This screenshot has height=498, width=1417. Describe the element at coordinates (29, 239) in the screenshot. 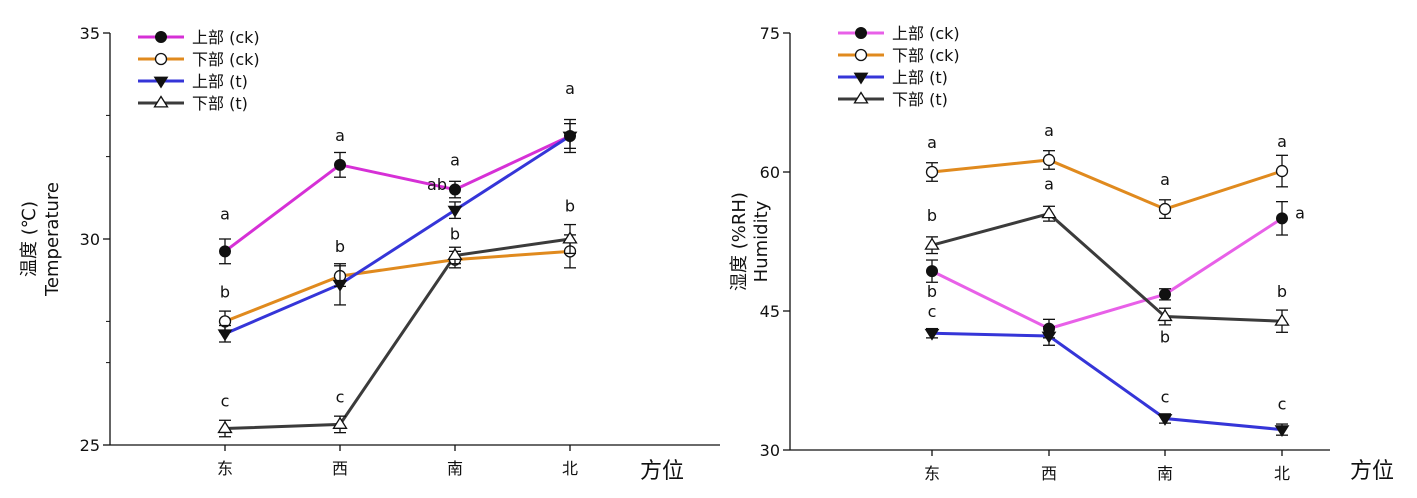

I see `y-axis-label: 温度 (℃)` at that location.